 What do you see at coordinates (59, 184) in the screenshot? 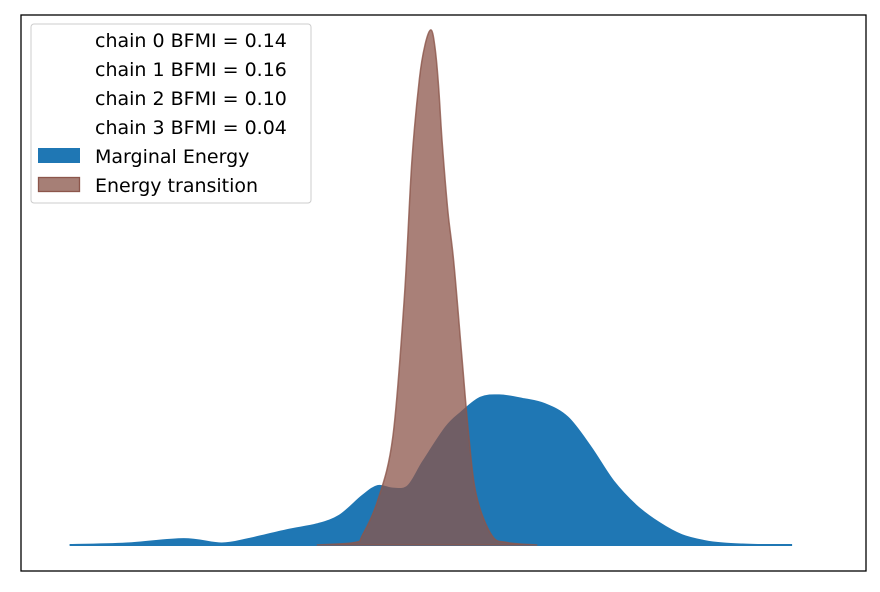
I see `legend-swatch-energy-transition` at bounding box center [59, 184].